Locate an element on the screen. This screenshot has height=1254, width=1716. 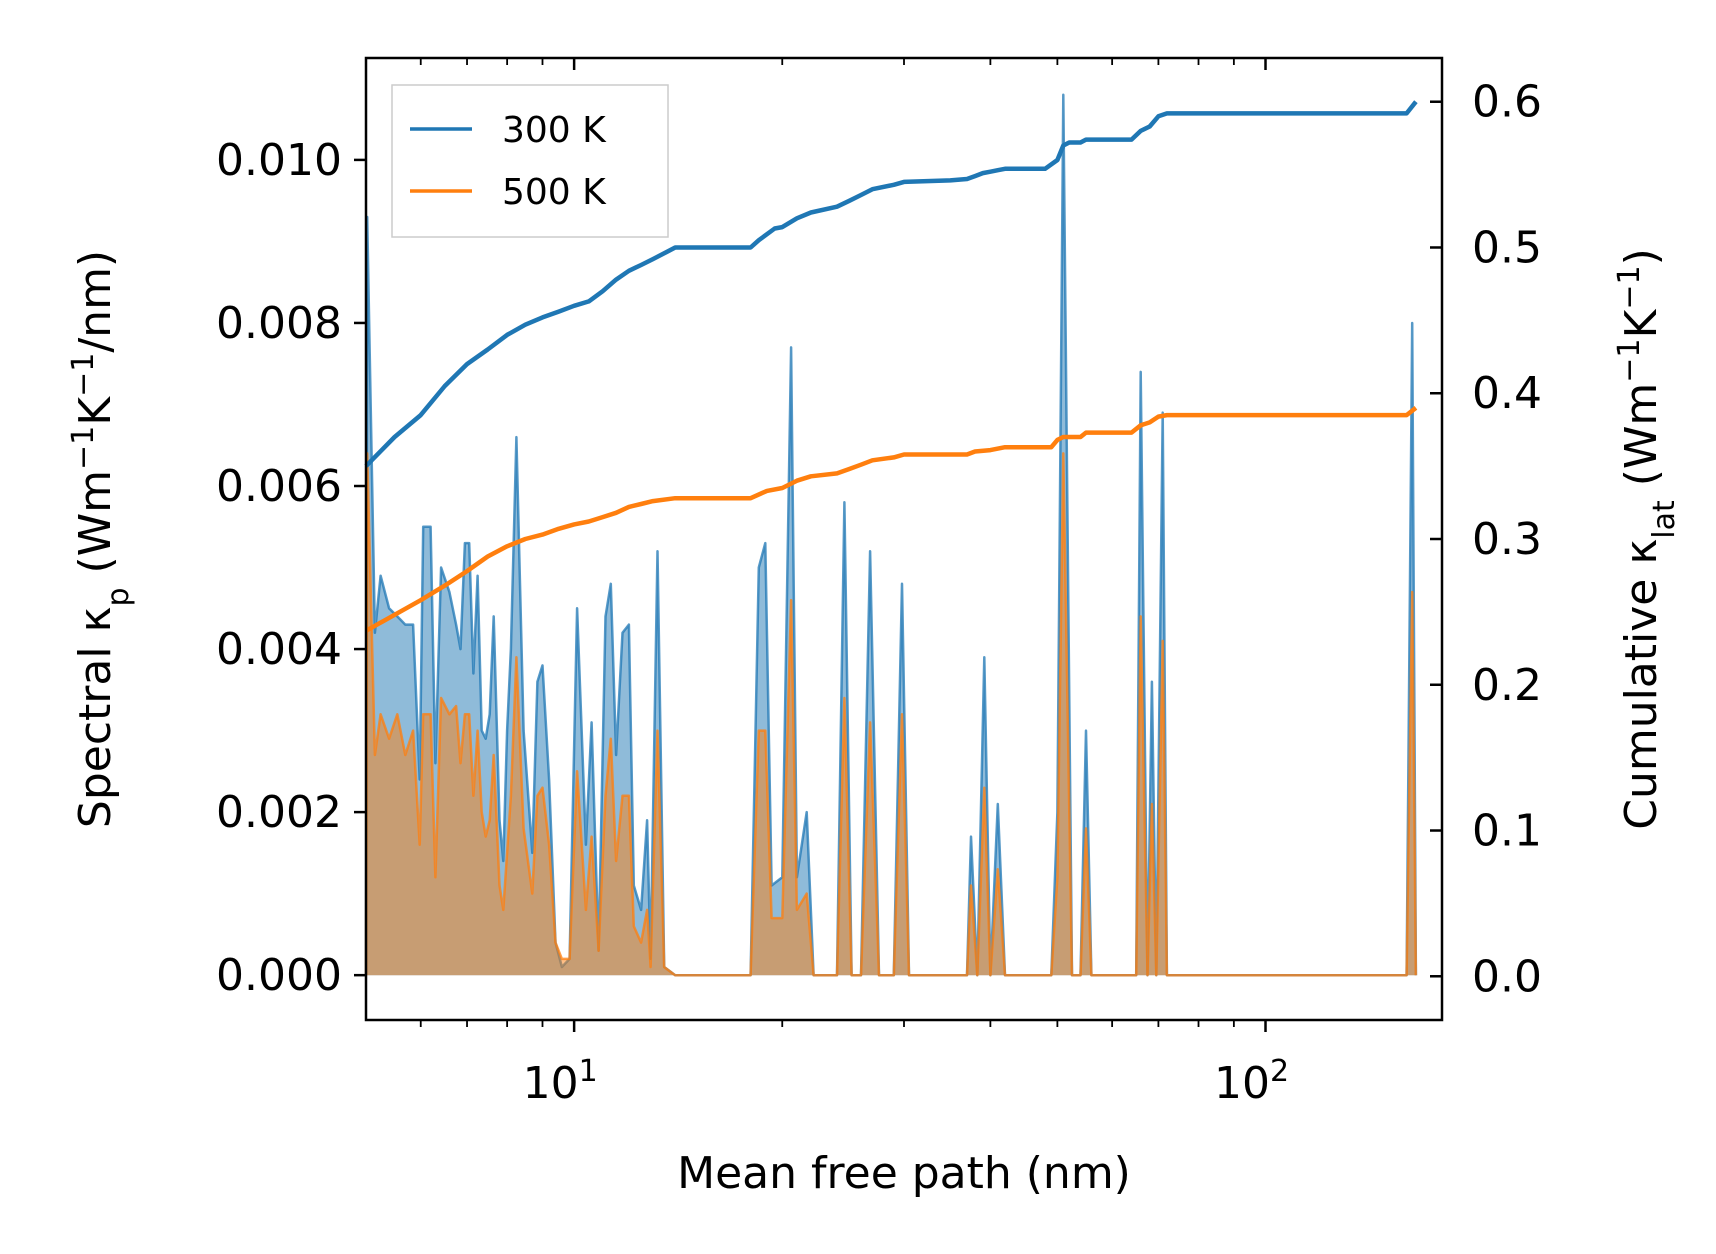
y-right-tick-label: 0.2 is located at coordinates (1507, 685).